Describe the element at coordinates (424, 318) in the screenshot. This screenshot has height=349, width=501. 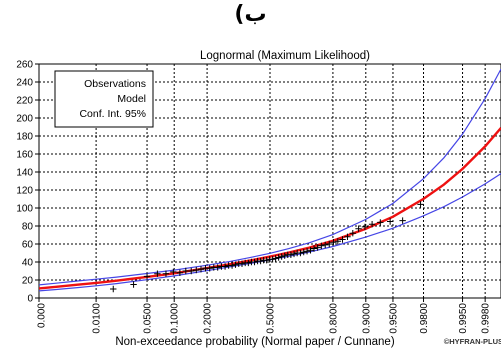
I see `x-tick-label: 0.9800` at that location.